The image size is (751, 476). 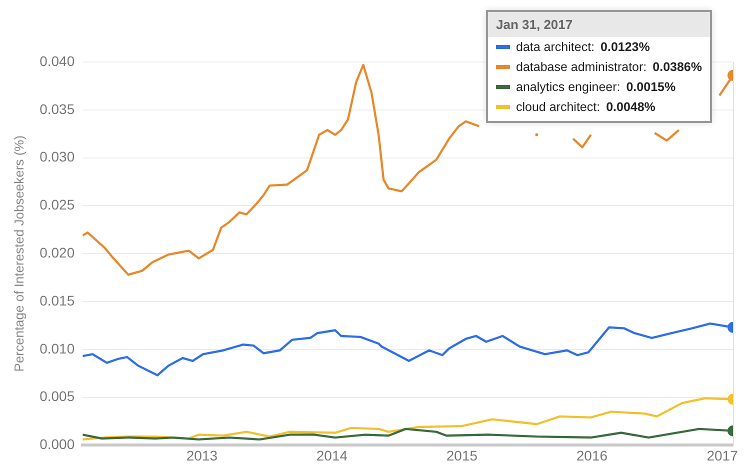 I want to click on legend-label: database administrator:, so click(x=581, y=67).